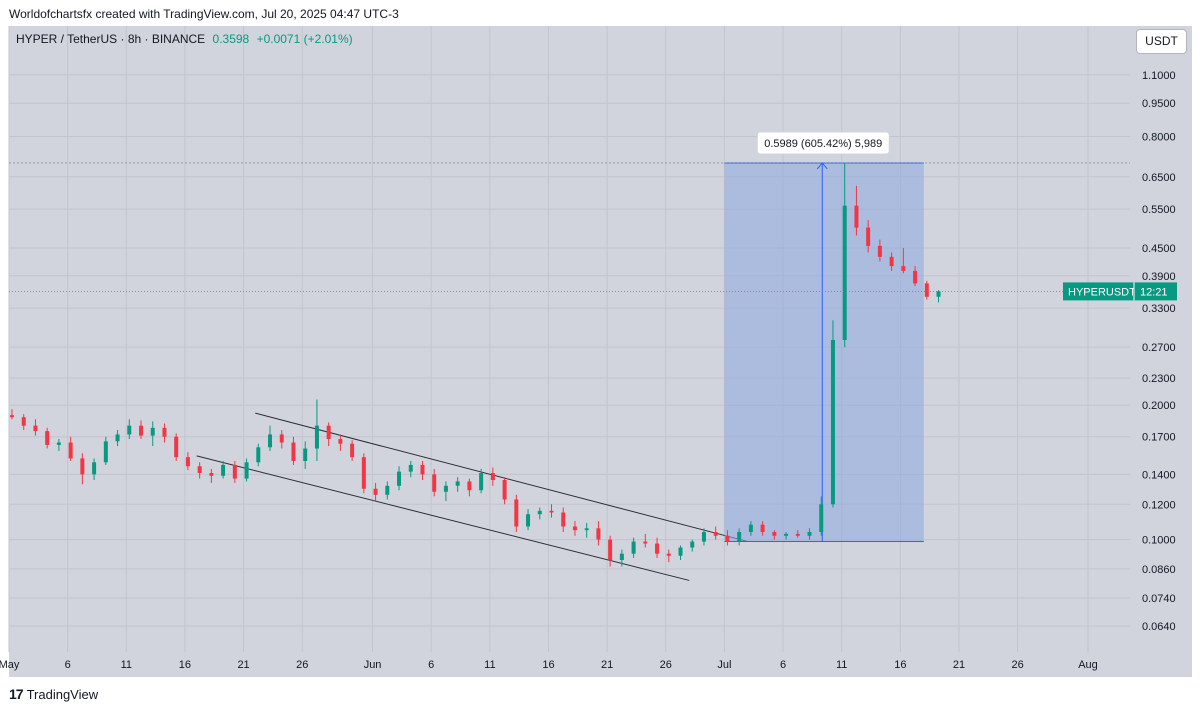  Describe the element at coordinates (443, 518) in the screenshot. I see `channel-line-lower` at that location.